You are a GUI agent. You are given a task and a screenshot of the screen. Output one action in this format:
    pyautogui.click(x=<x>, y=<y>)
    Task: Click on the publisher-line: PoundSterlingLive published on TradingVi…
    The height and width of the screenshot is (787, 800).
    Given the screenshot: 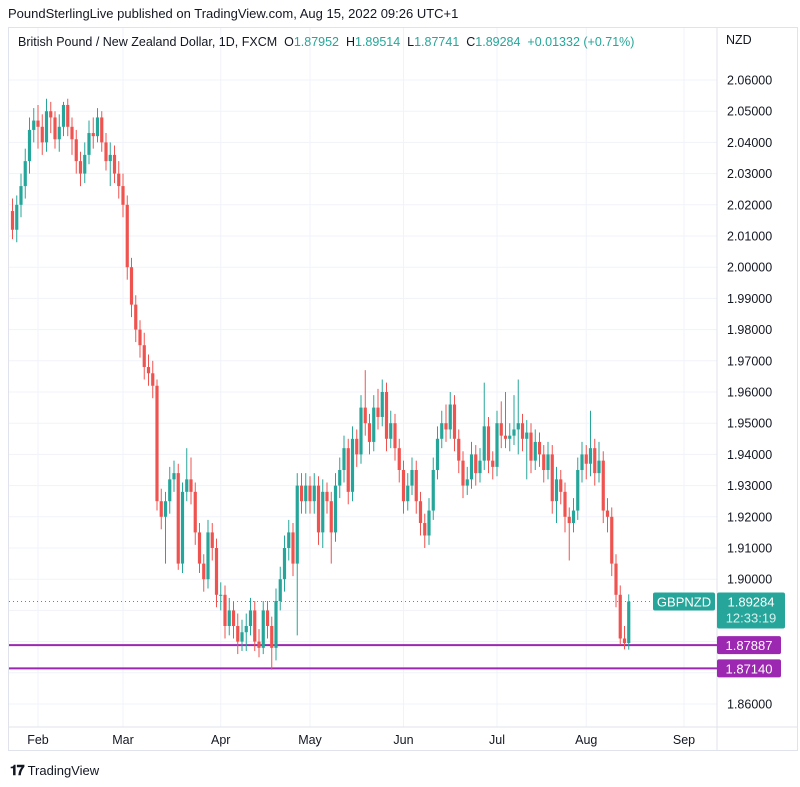 What is the action you would take?
    pyautogui.click(x=233, y=13)
    